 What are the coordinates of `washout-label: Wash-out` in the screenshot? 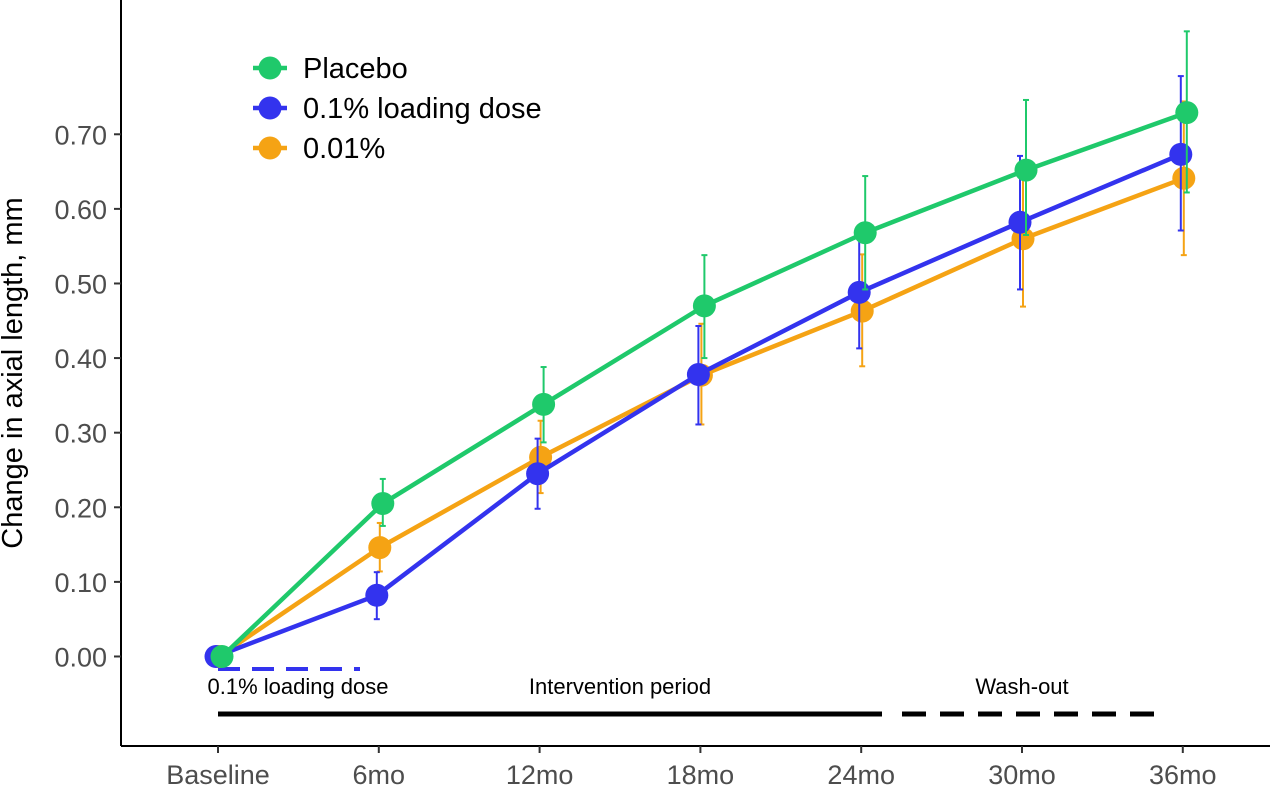 It's located at (1021, 686).